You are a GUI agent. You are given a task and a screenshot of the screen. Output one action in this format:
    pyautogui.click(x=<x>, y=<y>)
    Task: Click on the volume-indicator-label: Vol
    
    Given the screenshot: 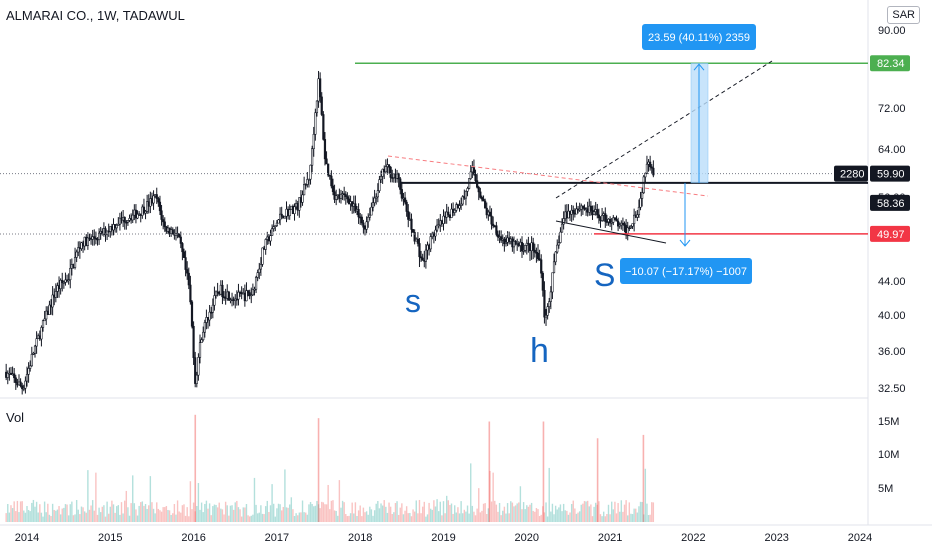 What is the action you would take?
    pyautogui.click(x=15, y=417)
    